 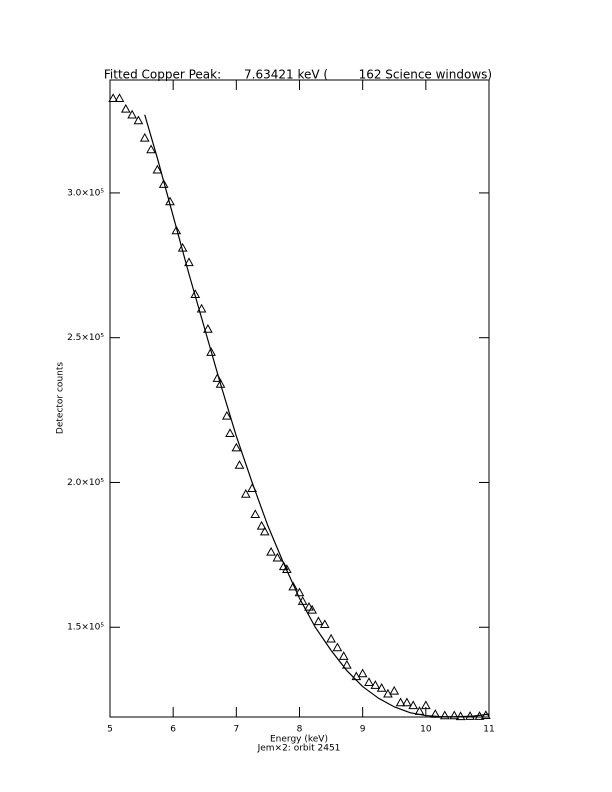 What do you see at coordinates (236, 730) in the screenshot?
I see `x-tick-label: 7` at bounding box center [236, 730].